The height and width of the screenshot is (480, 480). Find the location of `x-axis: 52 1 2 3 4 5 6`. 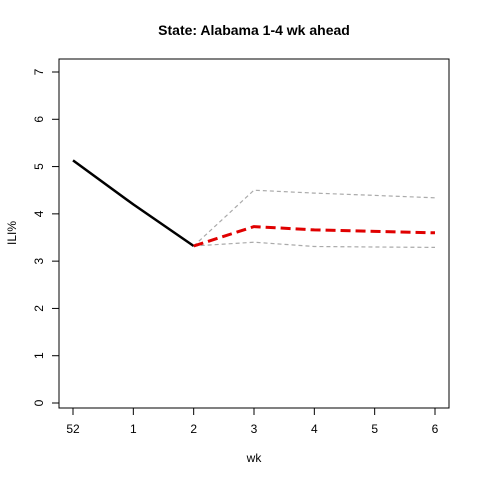

x-axis: 52 1 2 3 4 5 6 is located at coordinates (252, 422).